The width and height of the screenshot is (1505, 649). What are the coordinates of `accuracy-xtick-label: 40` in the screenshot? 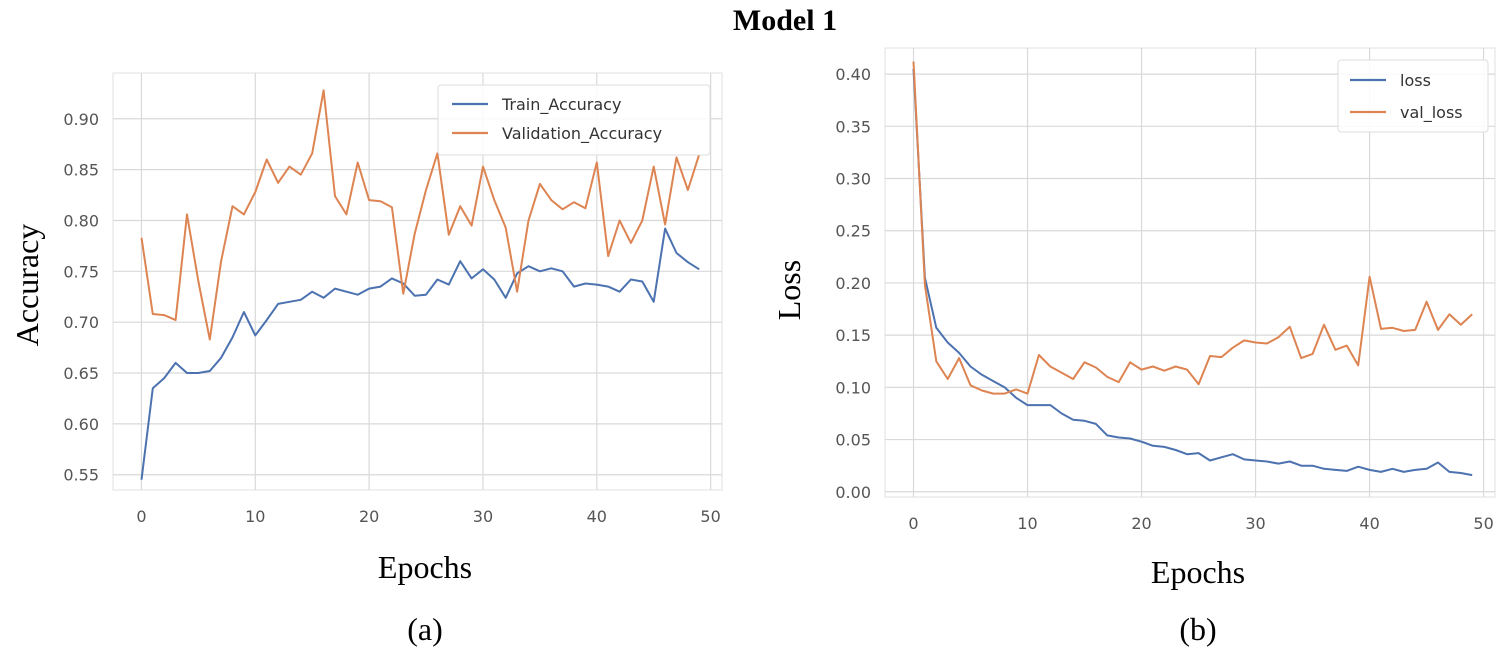 It's located at (597, 516).